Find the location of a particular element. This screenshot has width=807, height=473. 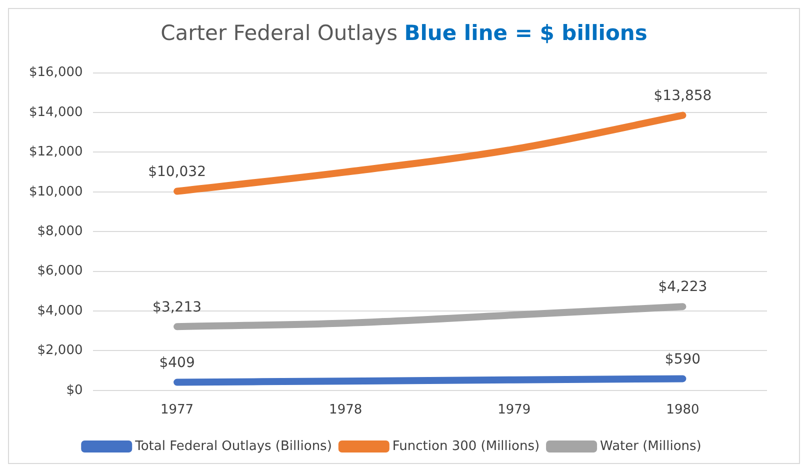

y-tick-label: $6,000 is located at coordinates (60, 271).